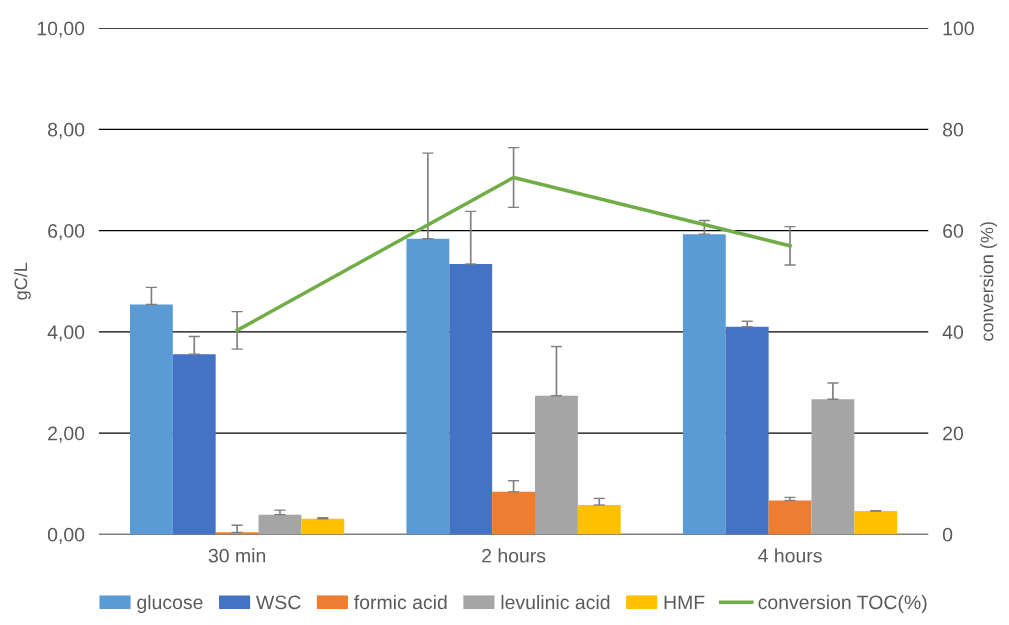  What do you see at coordinates (66, 434) in the screenshot?
I see `y-tick-label: 2,00` at bounding box center [66, 434].